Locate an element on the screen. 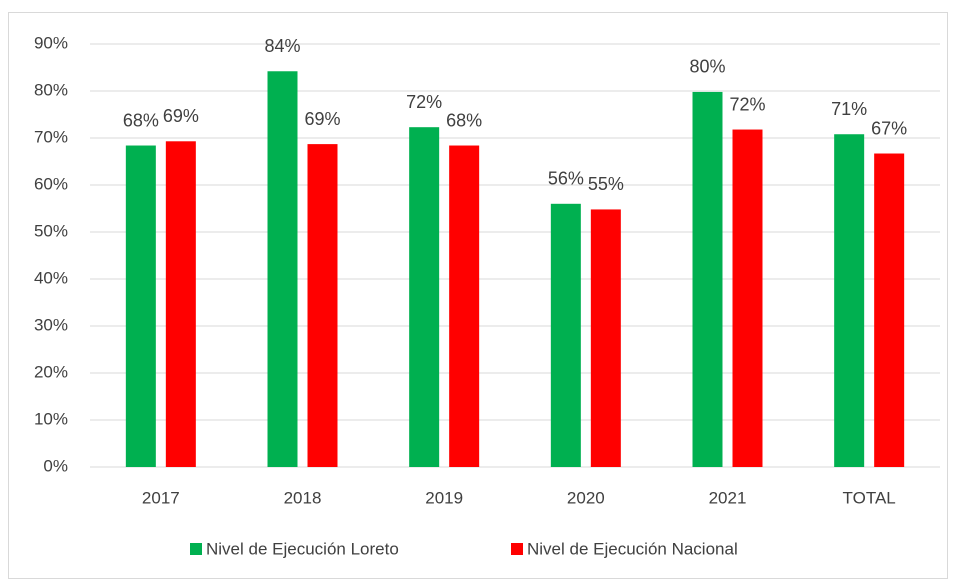 Image resolution: width=956 pixels, height=586 pixels. y-tick-label: 80% is located at coordinates (51, 89).